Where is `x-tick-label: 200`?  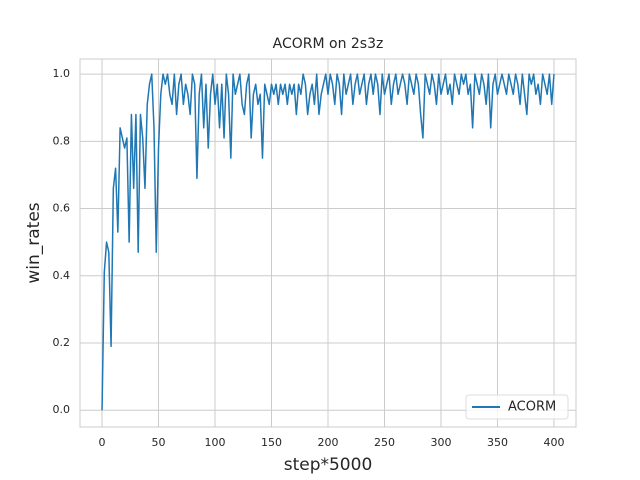 x-tick-label: 200 is located at coordinates (328, 442).